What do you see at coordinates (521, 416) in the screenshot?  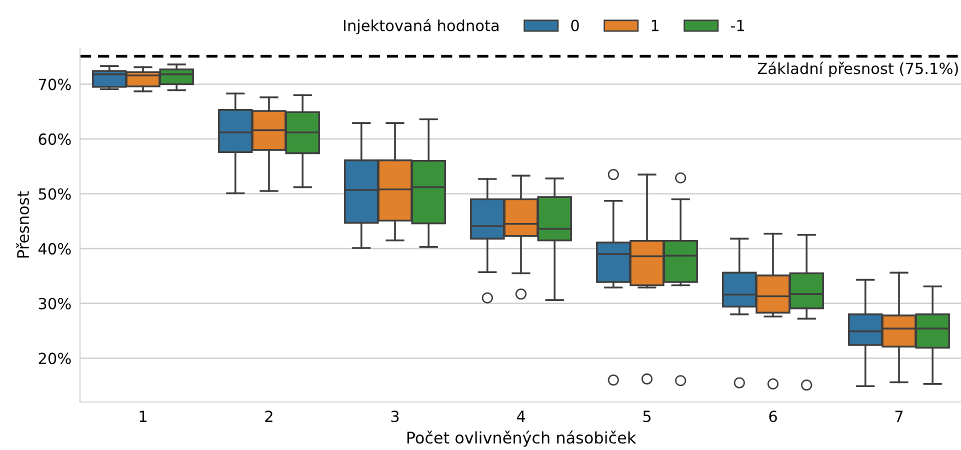 I see `x-tick-label: 4` at bounding box center [521, 416].